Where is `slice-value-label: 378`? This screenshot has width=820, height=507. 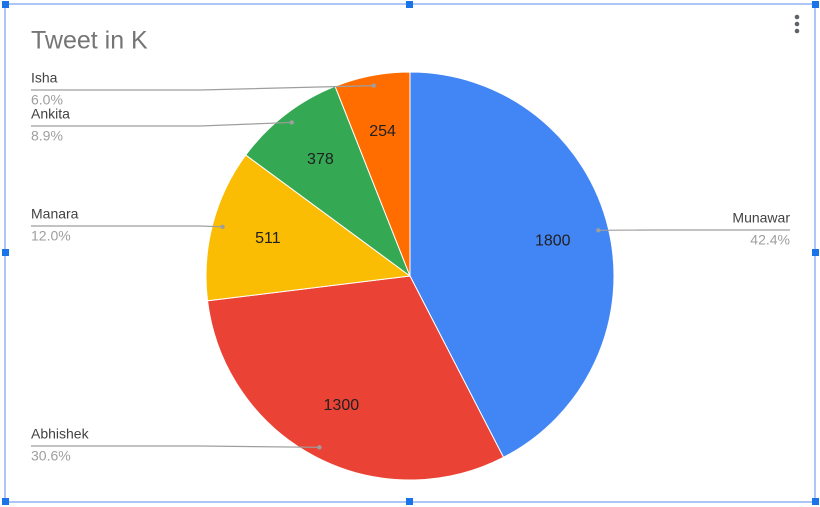
slice-value-label: 378 is located at coordinates (320, 159).